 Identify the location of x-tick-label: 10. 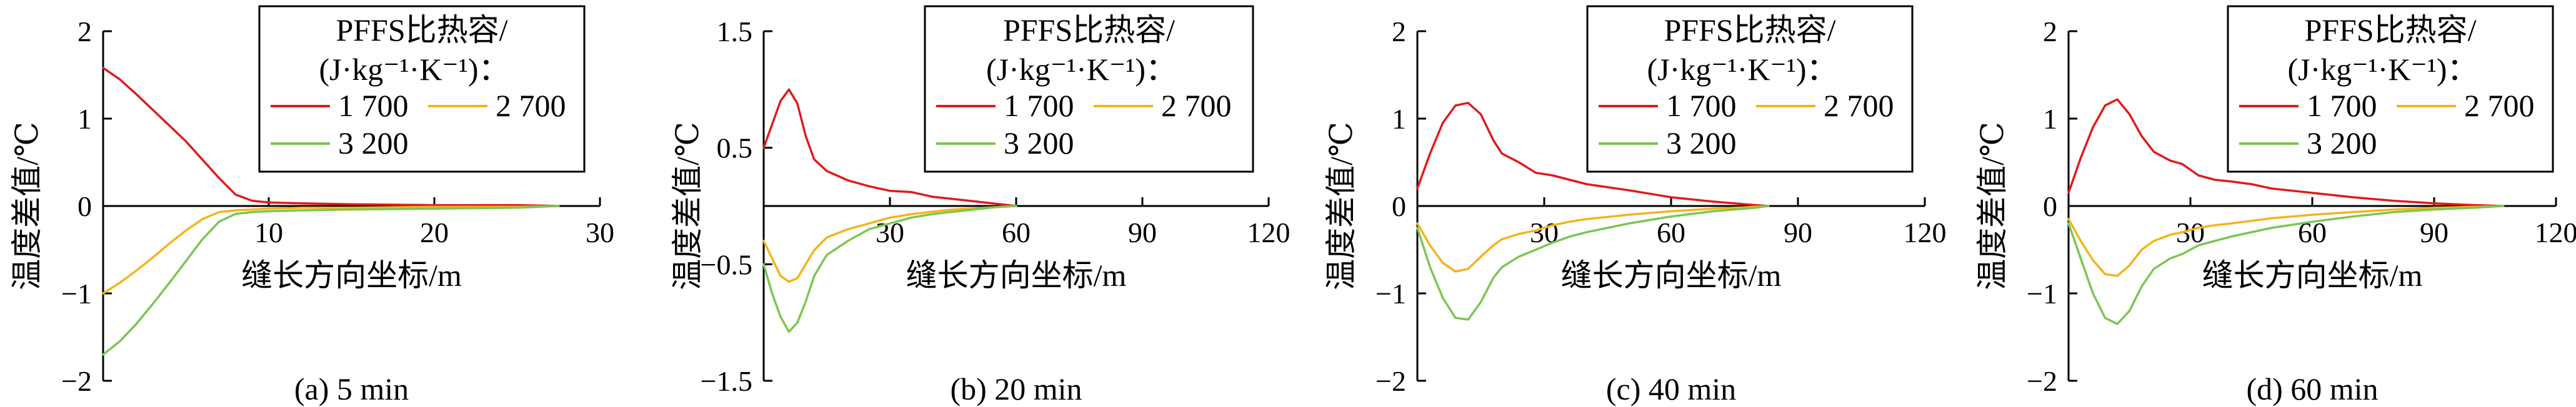
(268, 232).